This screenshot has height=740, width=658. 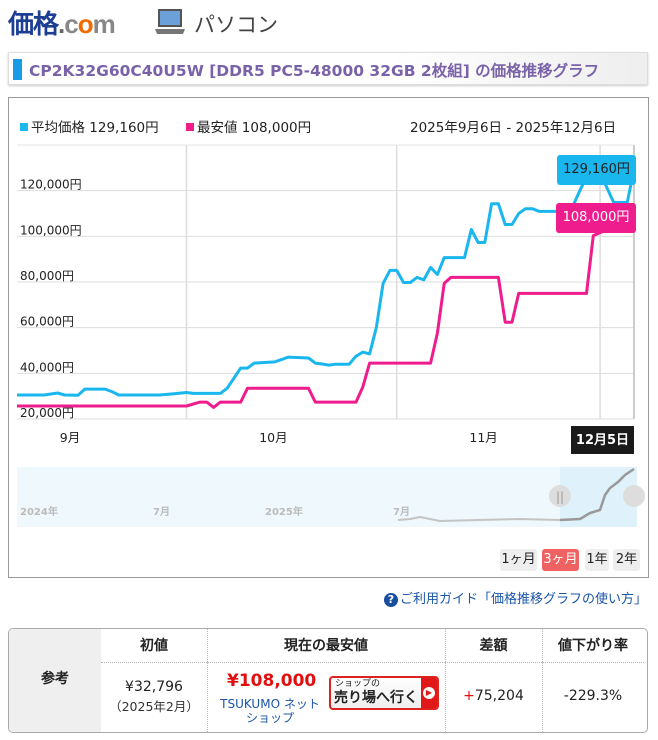 What do you see at coordinates (47, 367) in the screenshot?
I see `y-tick-label: 40,000円` at bounding box center [47, 367].